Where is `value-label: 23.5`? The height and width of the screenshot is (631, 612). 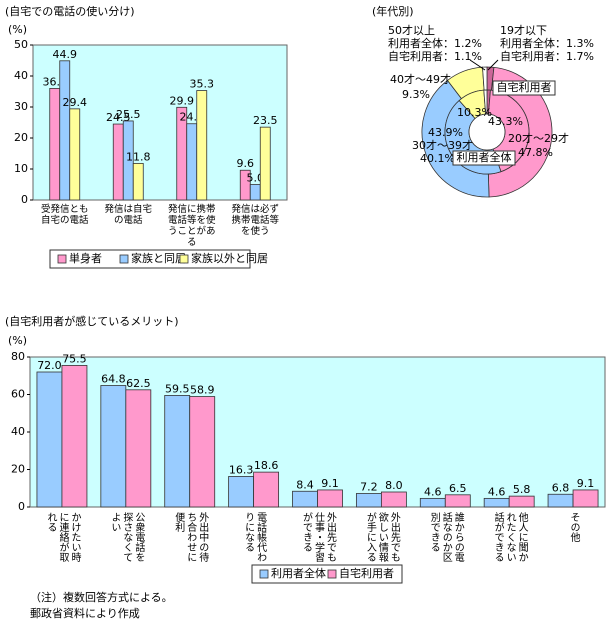
value-label: 23.5 is located at coordinates (265, 120).